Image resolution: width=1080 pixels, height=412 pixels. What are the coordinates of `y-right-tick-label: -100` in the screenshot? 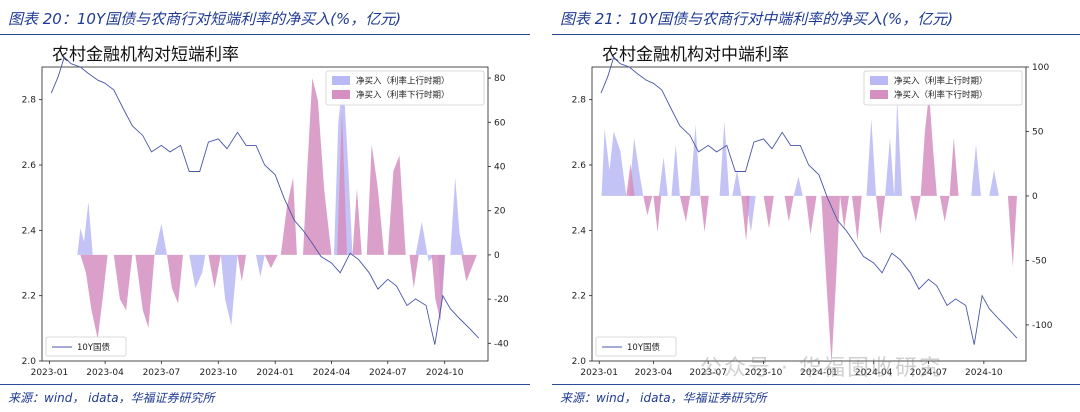 It's located at (1042, 326).